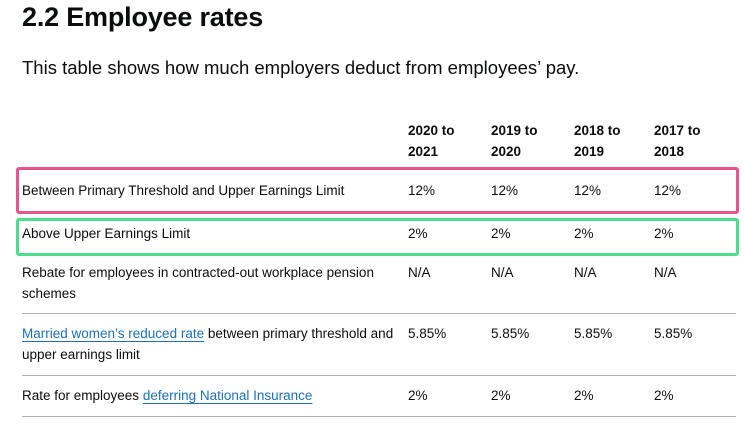  I want to click on married-womens-reduced-rate-link: Married women’s reduced rate, so click(113, 333).